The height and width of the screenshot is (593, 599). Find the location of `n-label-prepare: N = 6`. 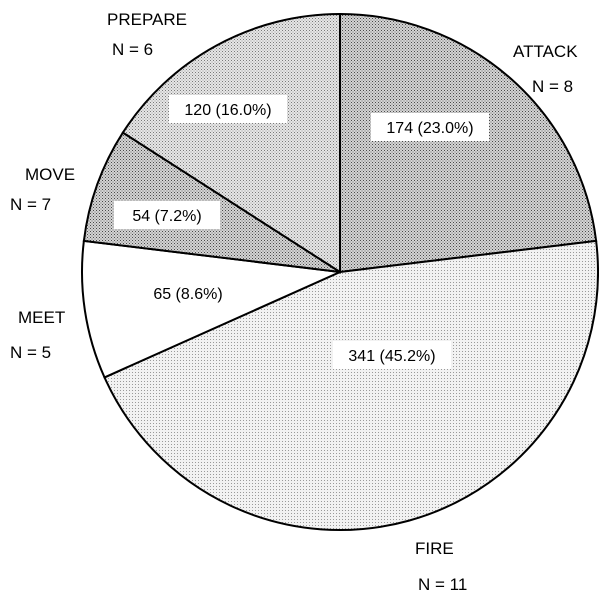

n-label-prepare: N = 6 is located at coordinates (132, 49).